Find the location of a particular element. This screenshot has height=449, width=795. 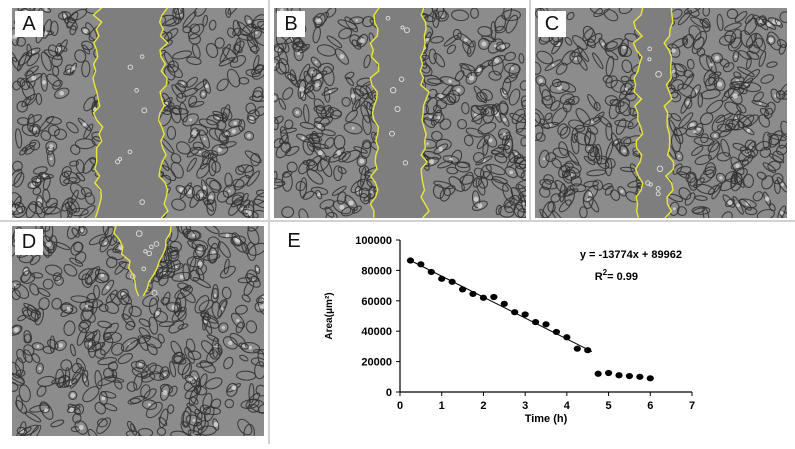

panel-label-e: E is located at coordinates (294, 241).